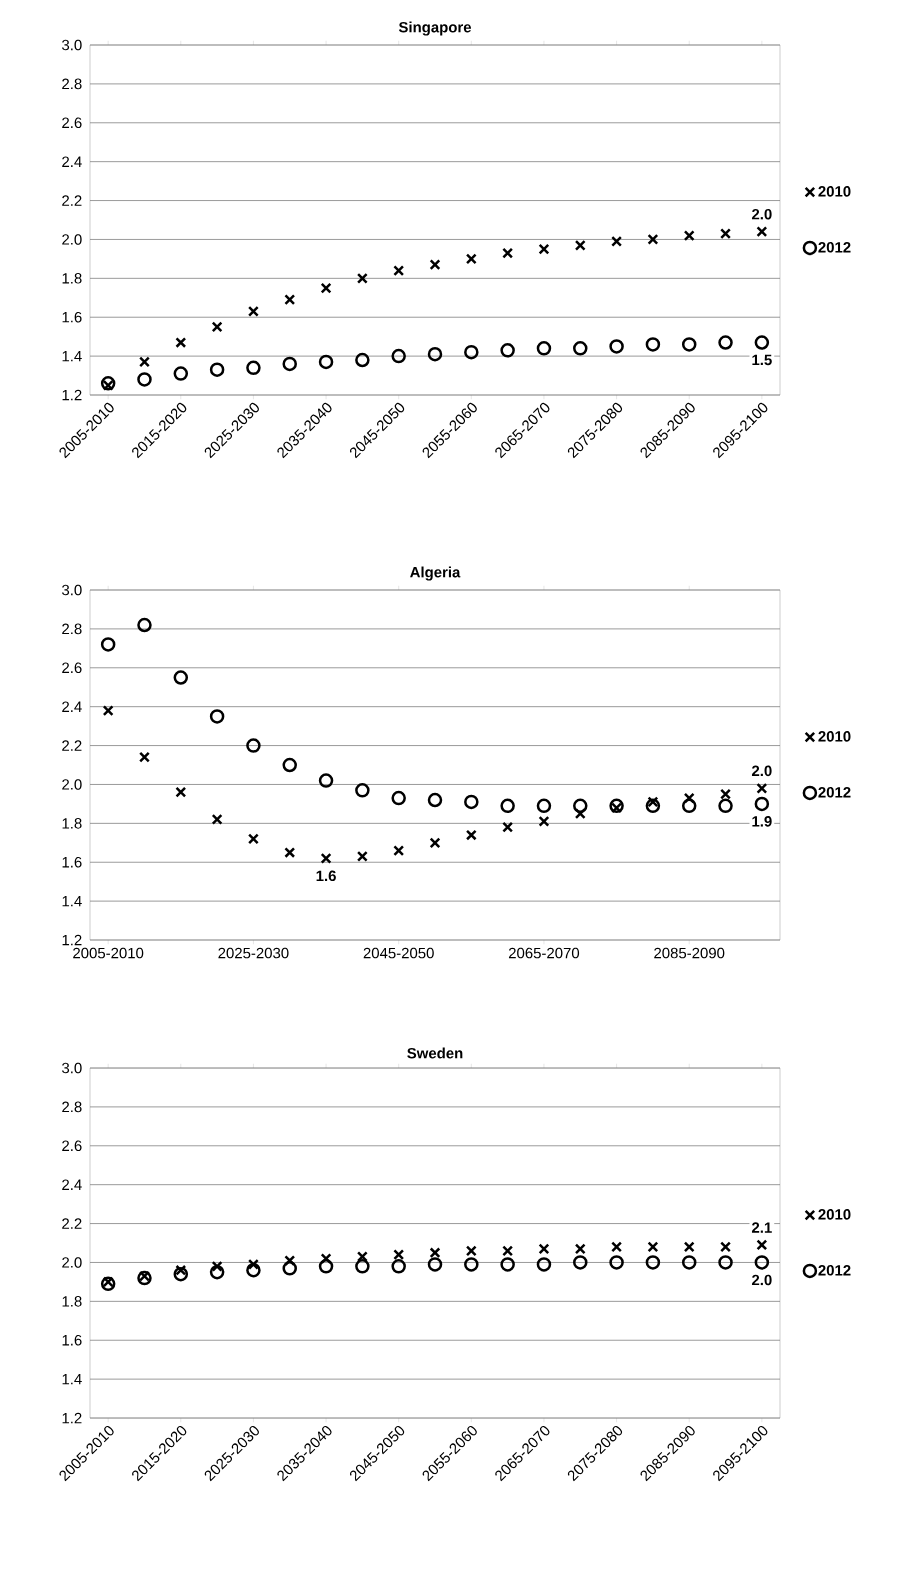 This screenshot has width=913, height=1592. What do you see at coordinates (72, 161) in the screenshot?
I see `y-tick-label: 2.4` at bounding box center [72, 161].